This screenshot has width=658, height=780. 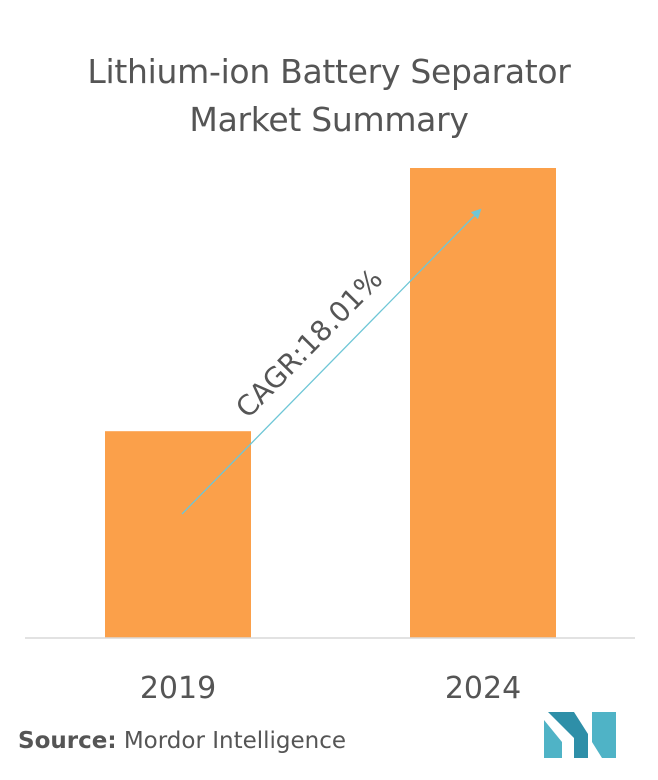 What do you see at coordinates (483, 403) in the screenshot?
I see `bar-2024` at bounding box center [483, 403].